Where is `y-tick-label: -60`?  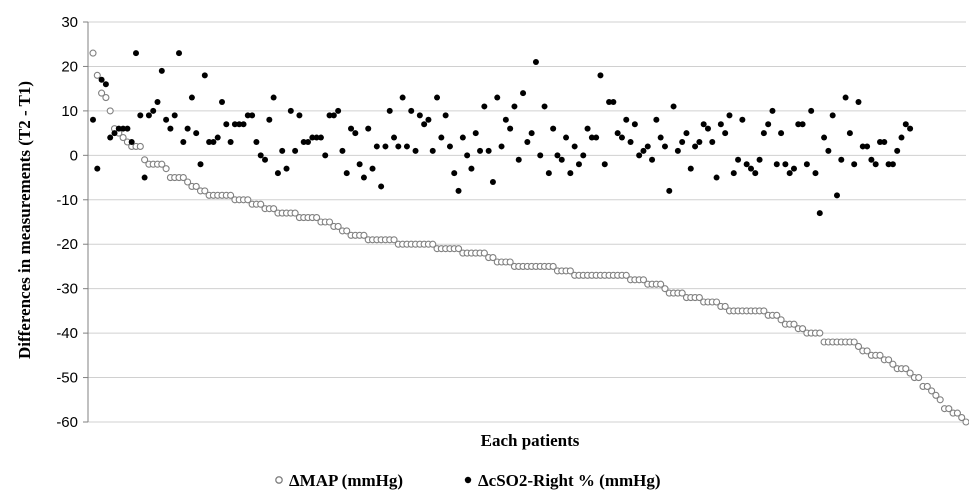 y-tick-label: -60 is located at coordinates (67, 422).